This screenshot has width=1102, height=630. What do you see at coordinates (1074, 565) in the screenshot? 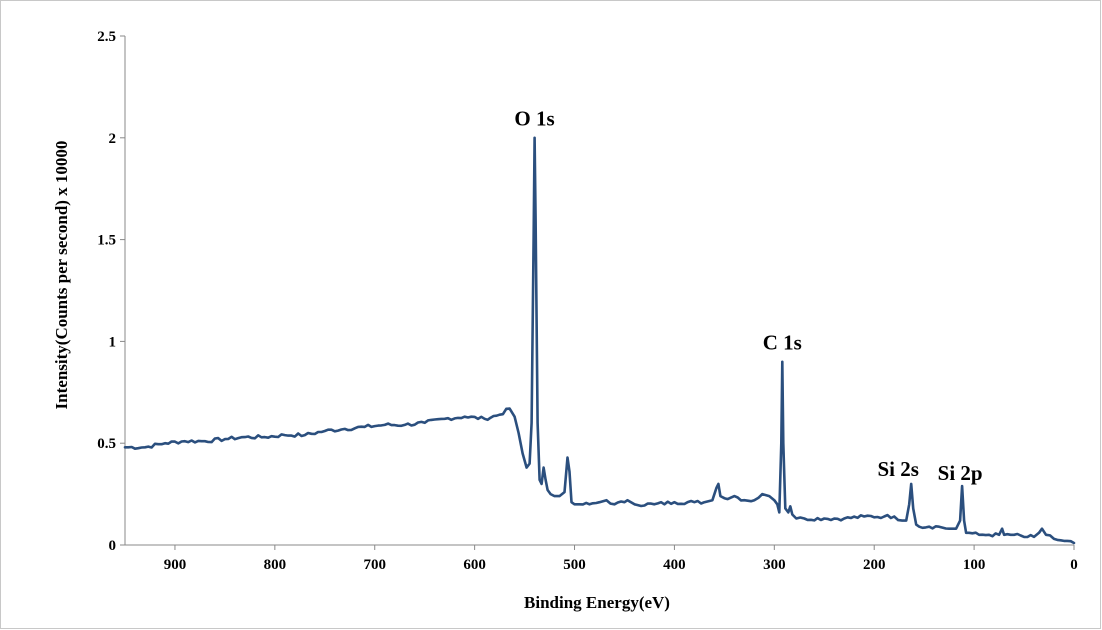
I see `x-tick-label: 0` at bounding box center [1074, 565].